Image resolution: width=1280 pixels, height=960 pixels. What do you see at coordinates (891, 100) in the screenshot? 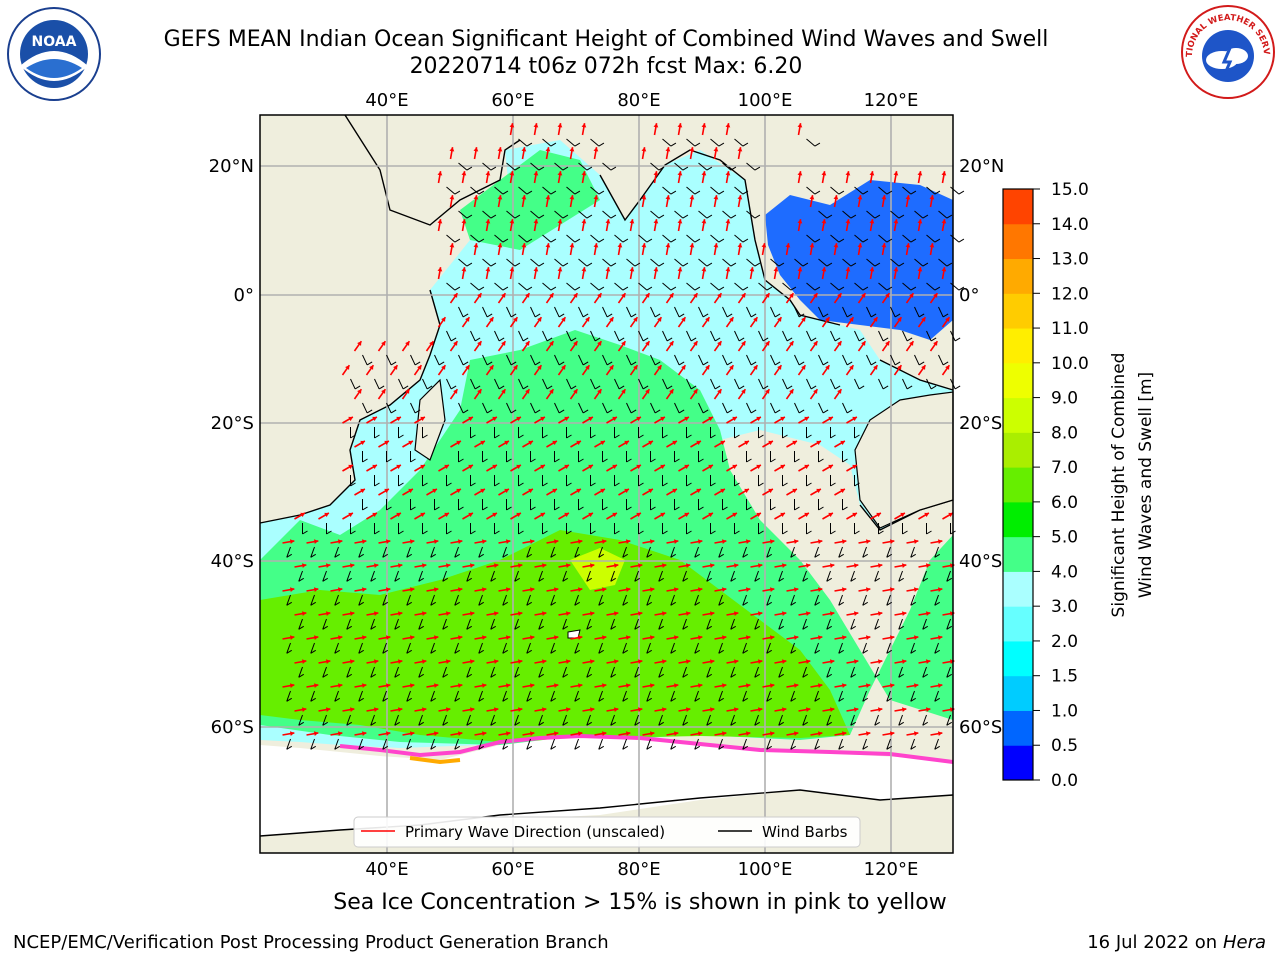
I see `lon-tick-label-top: 120°E` at bounding box center [891, 100].